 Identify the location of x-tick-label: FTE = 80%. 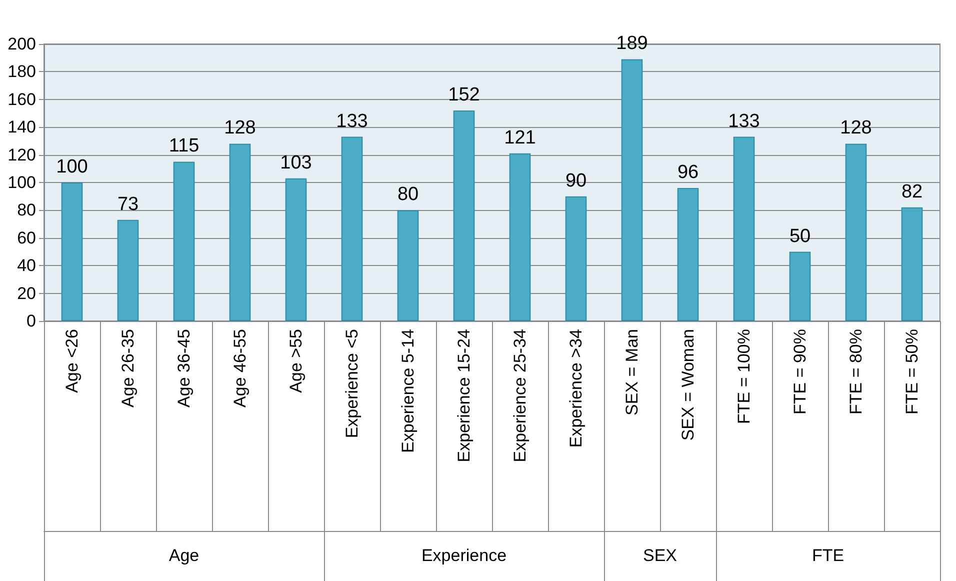
(856, 372).